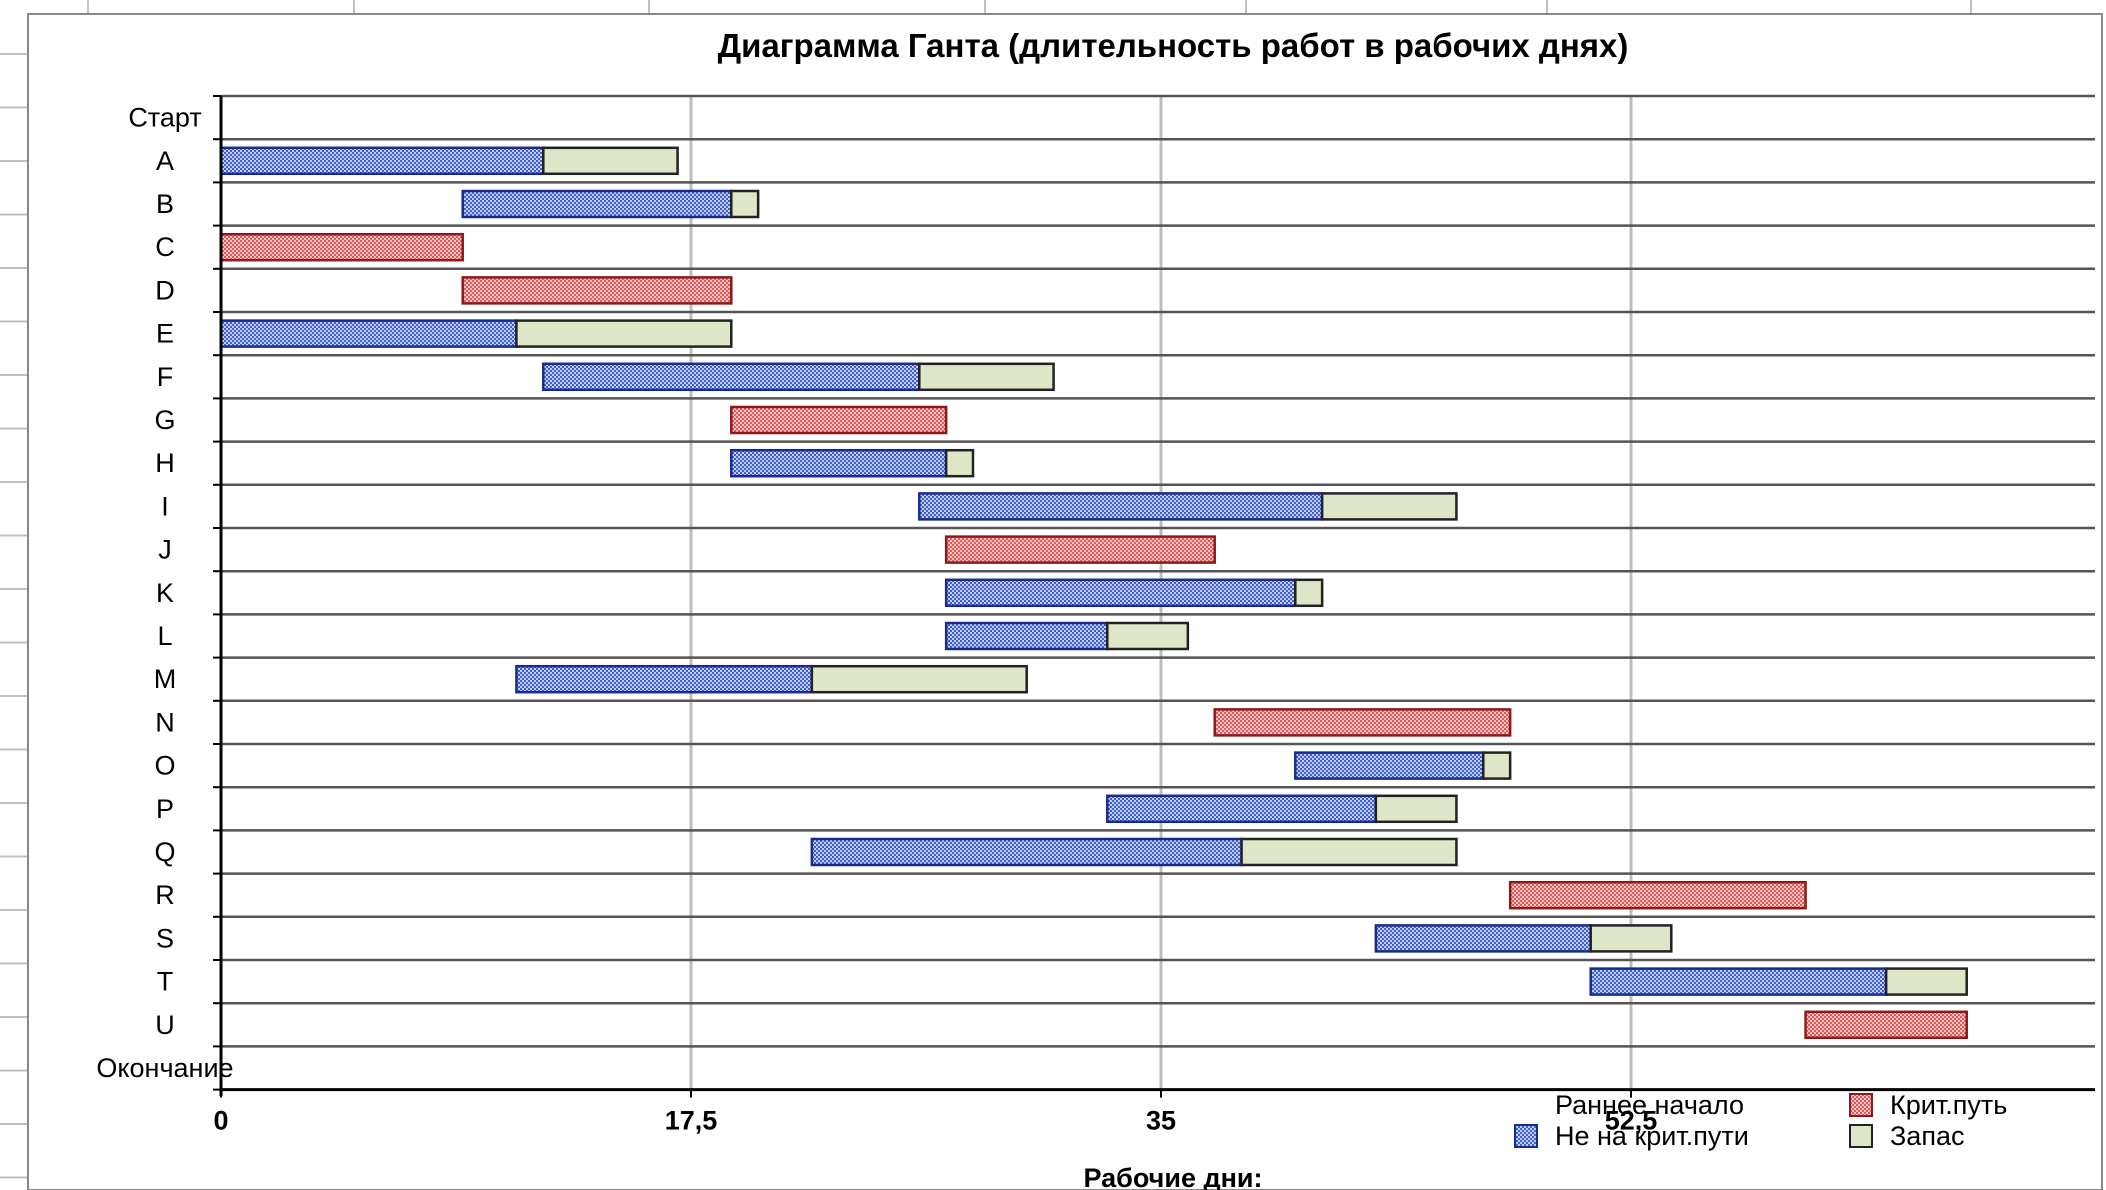  Describe the element at coordinates (165, 161) in the screenshot. I see `category-label: A` at that location.